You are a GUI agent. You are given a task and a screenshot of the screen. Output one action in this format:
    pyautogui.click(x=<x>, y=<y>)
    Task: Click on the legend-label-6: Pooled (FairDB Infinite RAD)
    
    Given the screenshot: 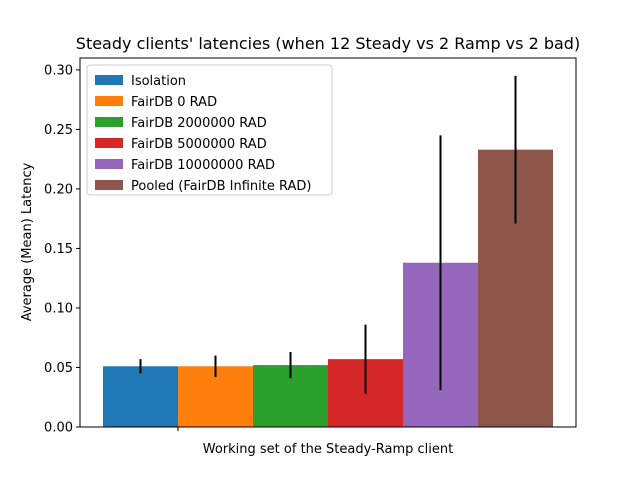 What is the action you would take?
    pyautogui.click(x=221, y=186)
    